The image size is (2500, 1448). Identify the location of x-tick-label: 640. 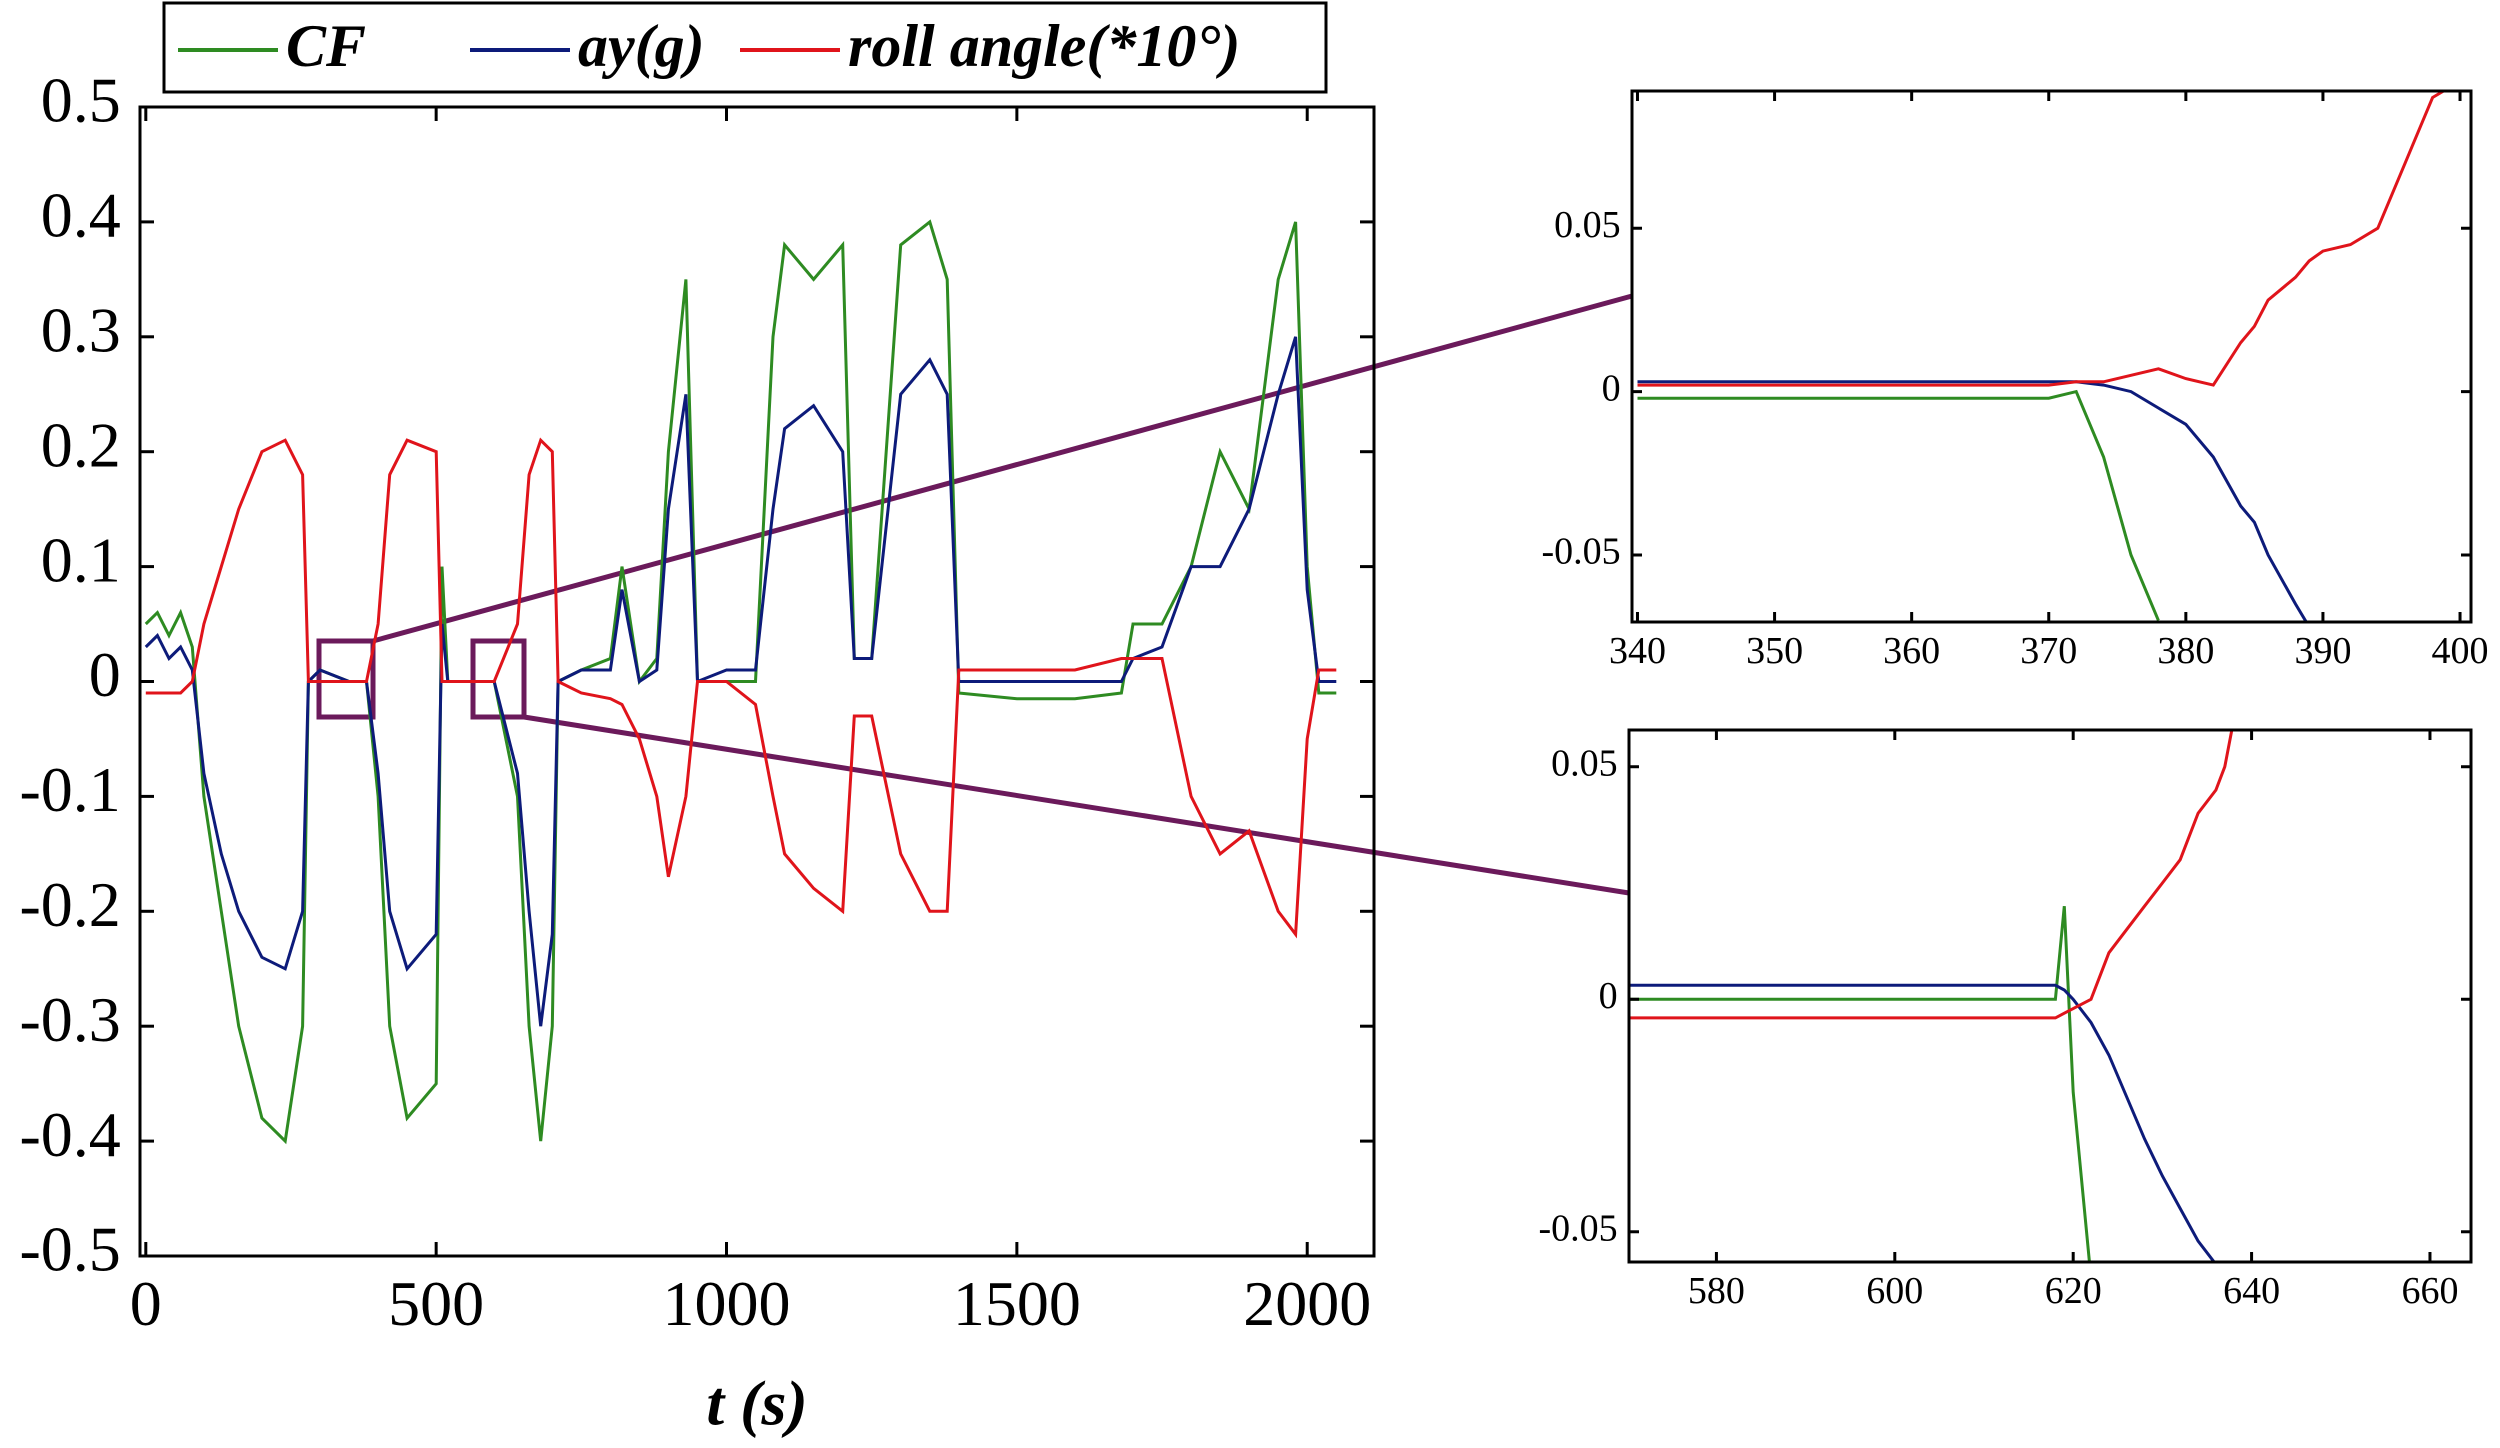
(2251, 1291).